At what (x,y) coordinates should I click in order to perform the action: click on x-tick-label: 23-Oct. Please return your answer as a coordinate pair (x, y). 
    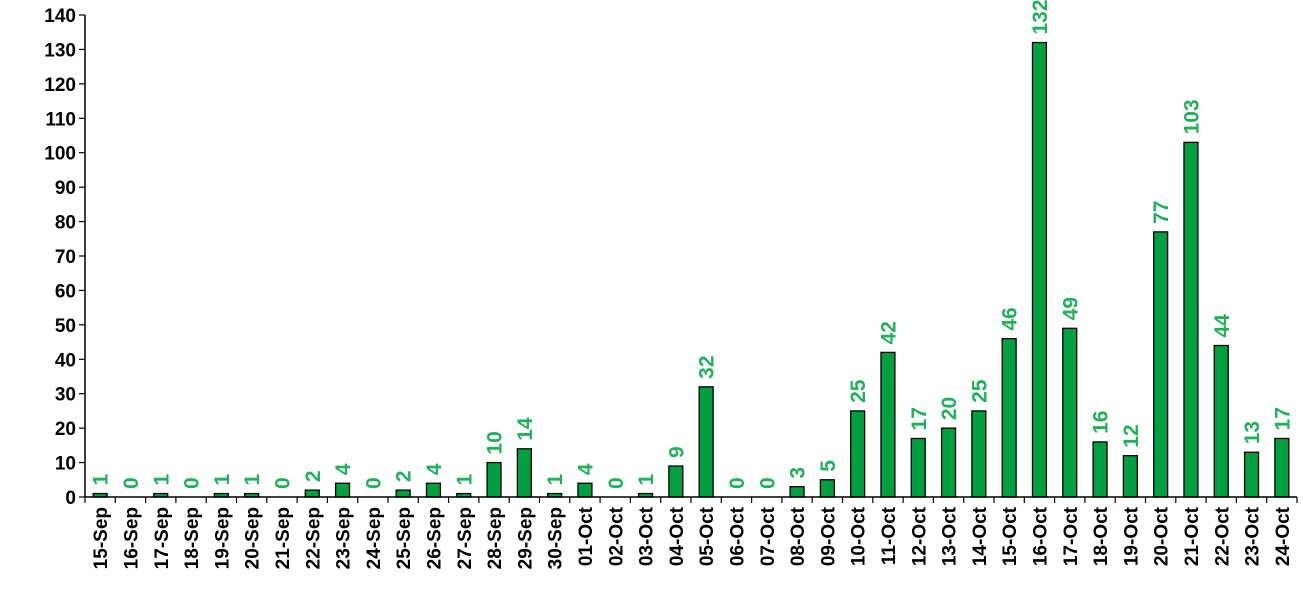
    Looking at the image, I should click on (1253, 536).